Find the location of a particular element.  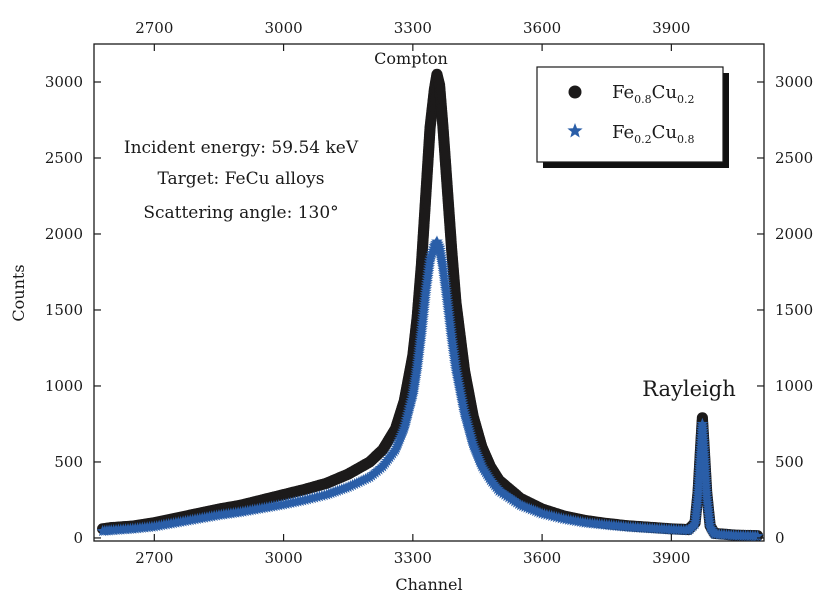

y-tick-label-left: 1500 is located at coordinates (64, 310).